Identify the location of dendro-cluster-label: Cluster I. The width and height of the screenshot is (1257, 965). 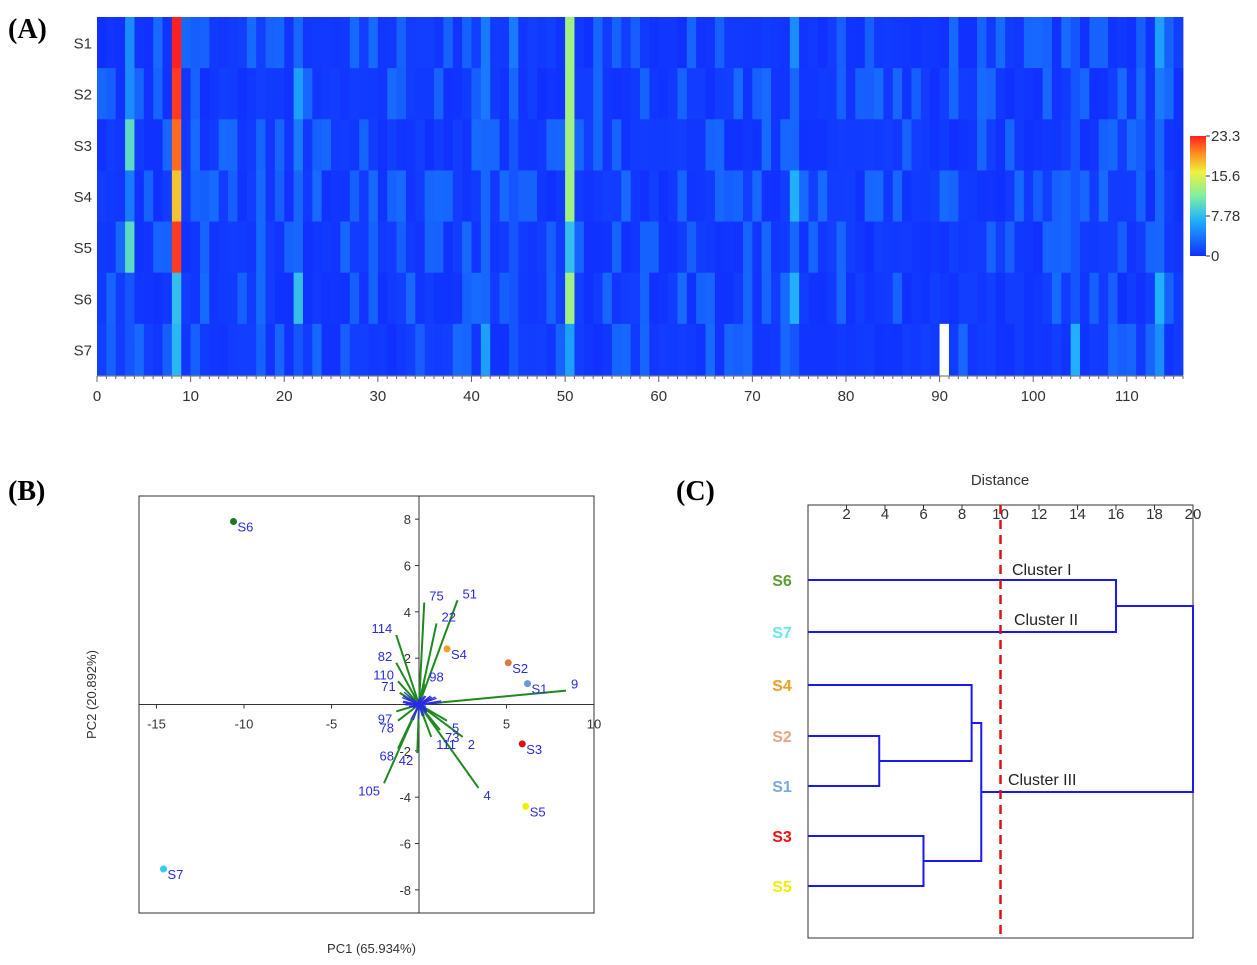
(1042, 570).